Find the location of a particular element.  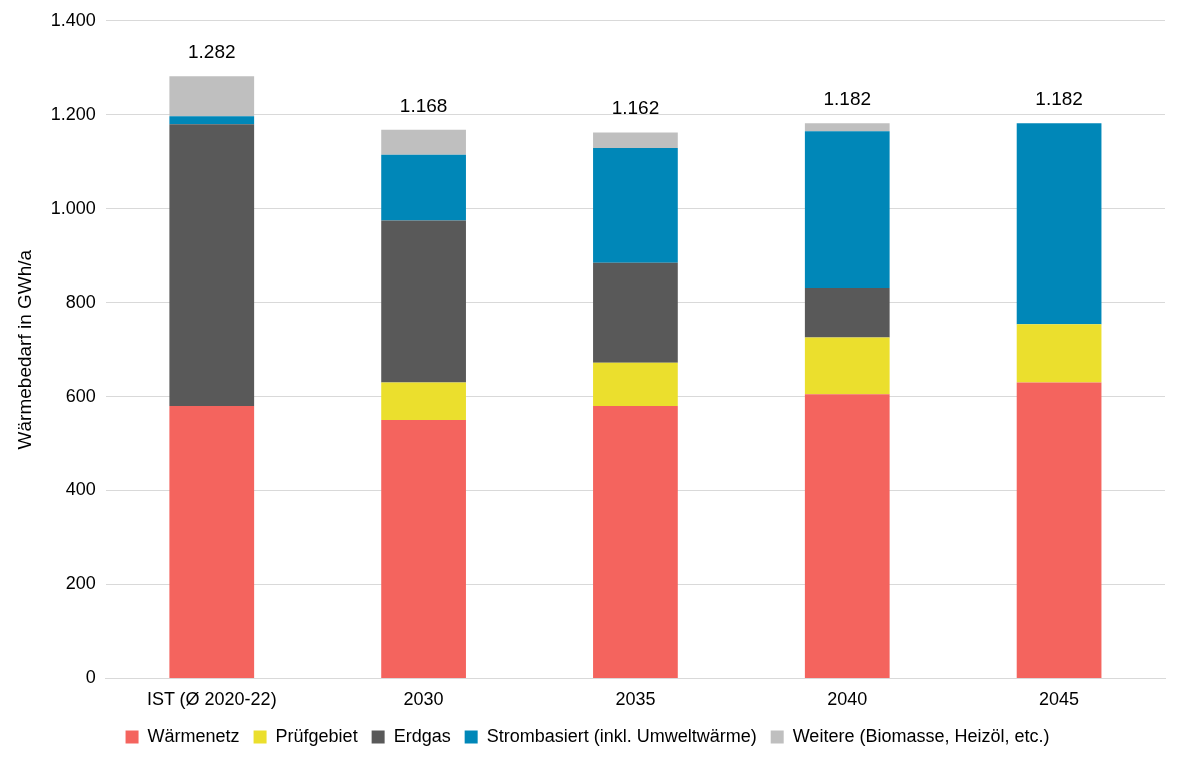

y-tick-label: 1.000 is located at coordinates (73, 207).